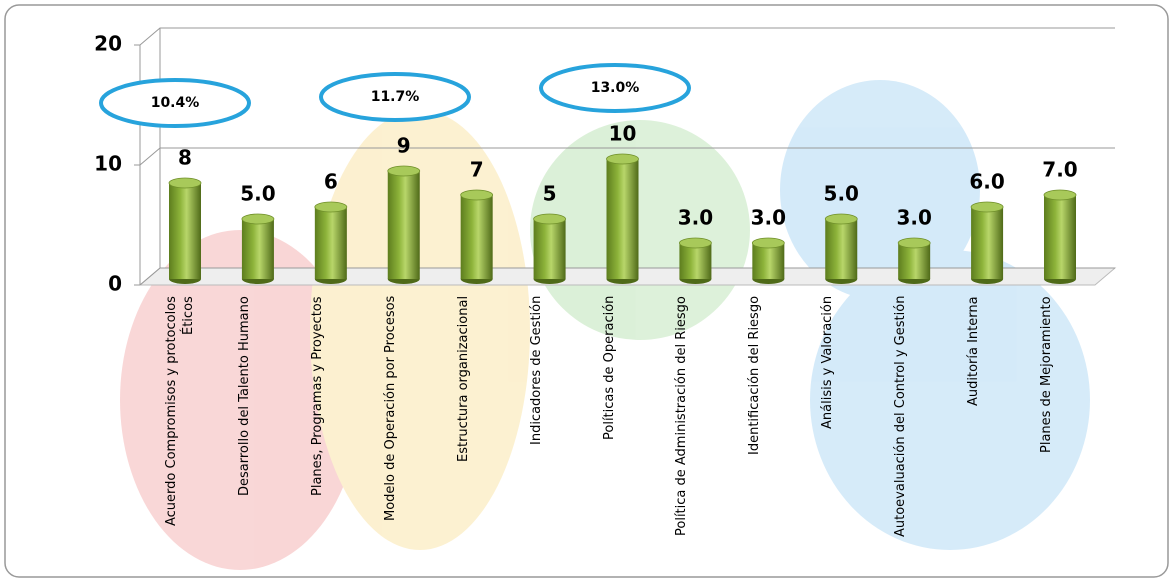 The width and height of the screenshot is (1174, 584). Describe the element at coordinates (115, 284) in the screenshot. I see `y-tick-label: 0` at that location.